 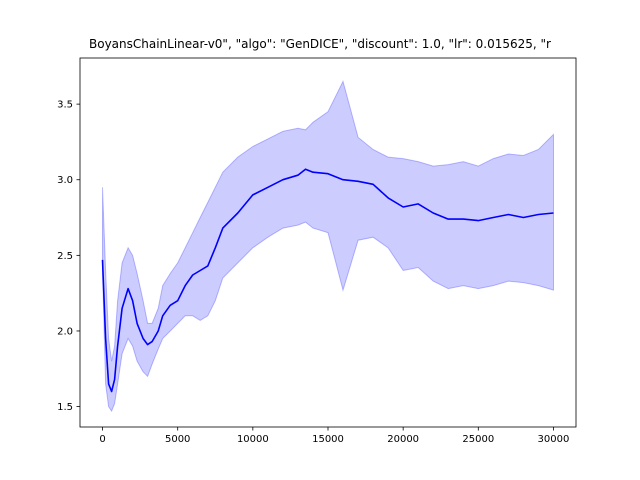 What do you see at coordinates (65, 180) in the screenshot?
I see `y-tick-label: 3.0` at bounding box center [65, 180].